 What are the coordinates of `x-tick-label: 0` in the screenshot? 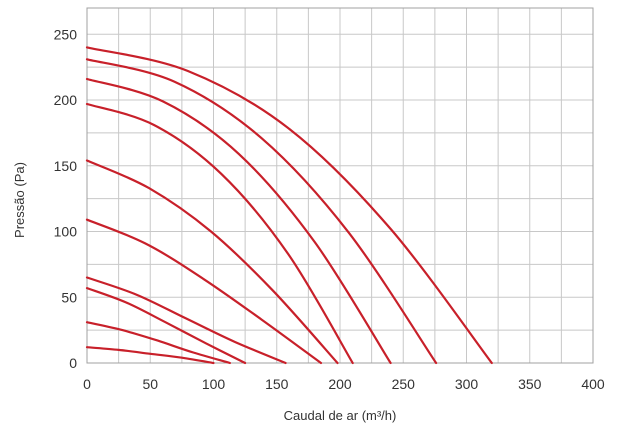 It's located at (87, 384).